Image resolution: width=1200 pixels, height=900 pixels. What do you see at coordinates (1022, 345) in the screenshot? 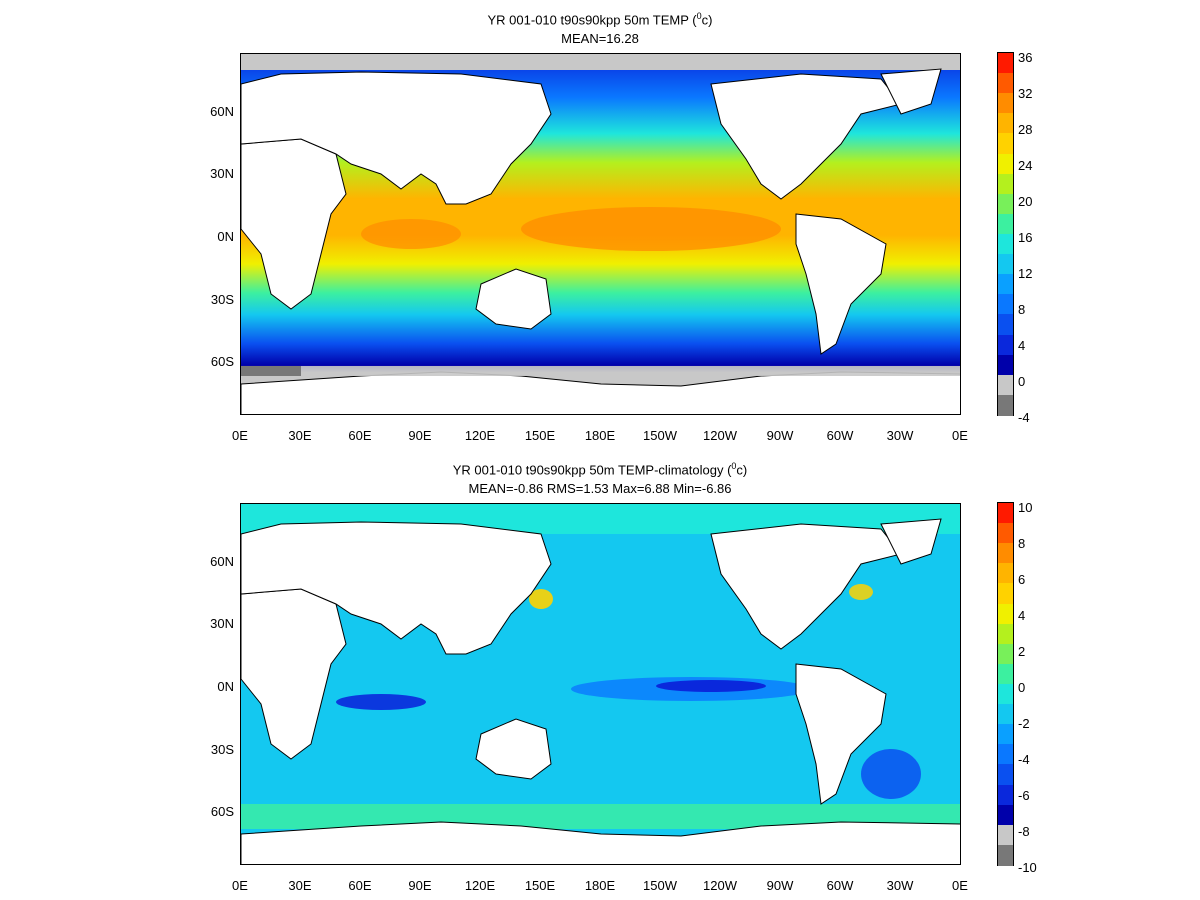
I see `panel1-cb-label: 4` at bounding box center [1022, 345].